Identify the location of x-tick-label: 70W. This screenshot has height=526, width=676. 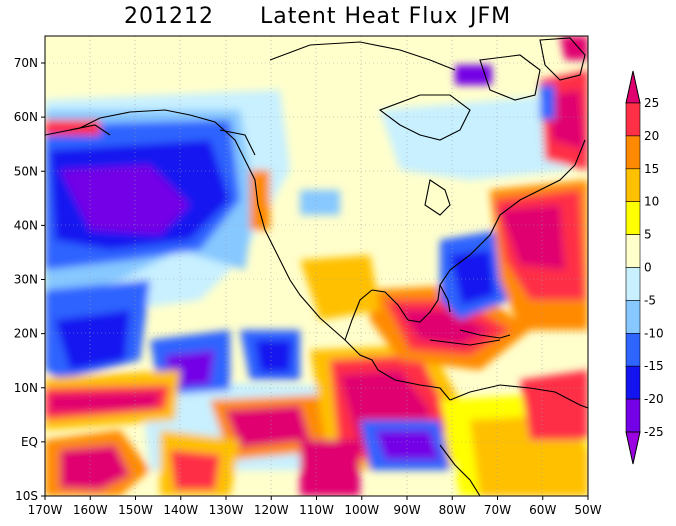
(497, 510).